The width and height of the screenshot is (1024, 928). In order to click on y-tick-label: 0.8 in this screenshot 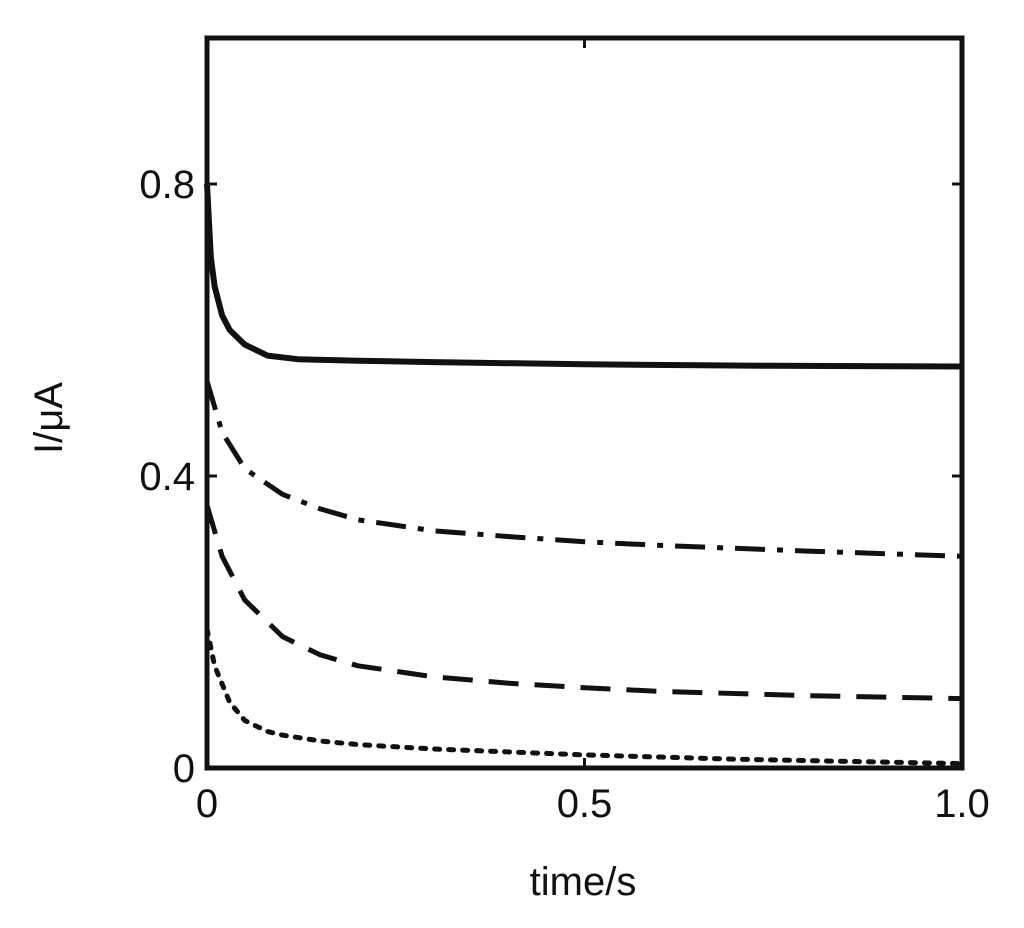, I will do `click(167, 185)`.